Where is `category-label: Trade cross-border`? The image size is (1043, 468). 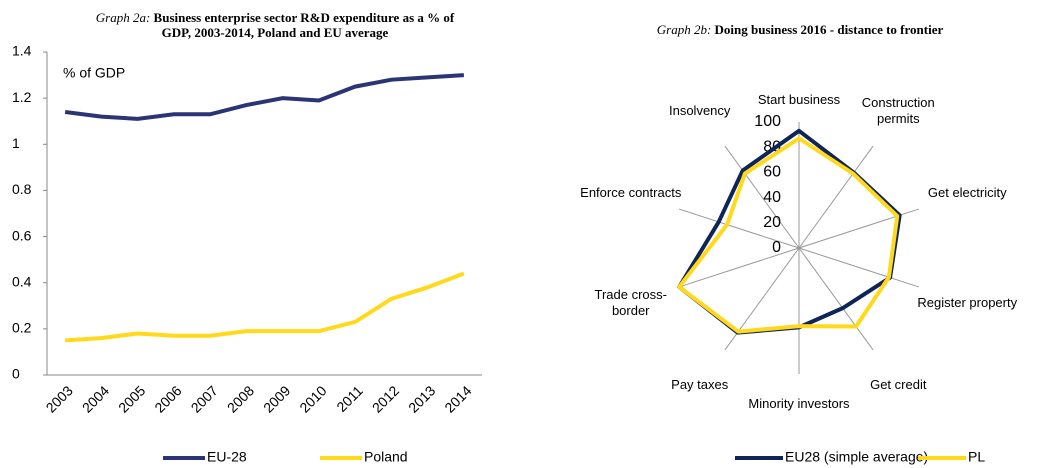 category-label: Trade cross-border is located at coordinates (630, 302).